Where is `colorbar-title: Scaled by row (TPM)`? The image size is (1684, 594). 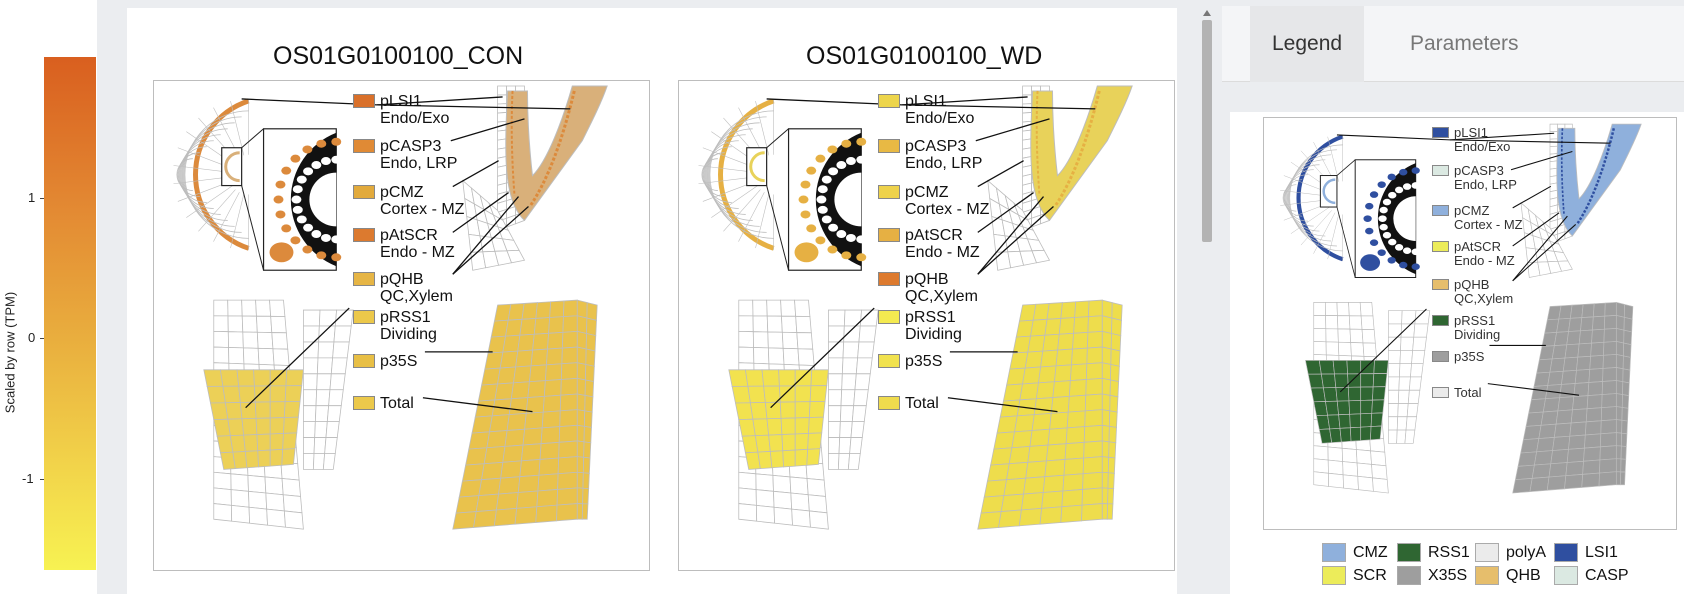
colorbar-title: Scaled by row (TPM) is located at coordinates (10, 352).